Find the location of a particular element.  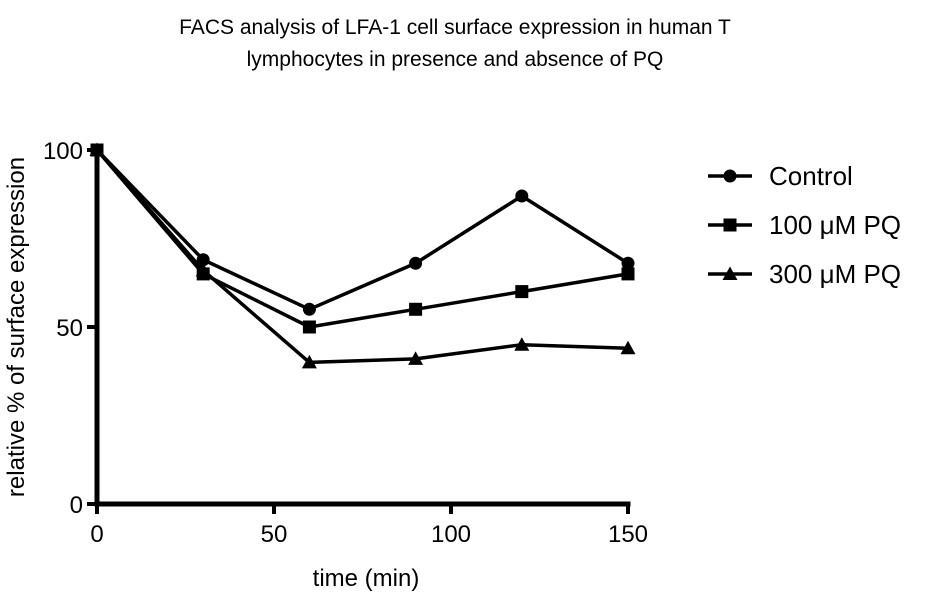

legend-label: 100 μM PQ is located at coordinates (835, 225).